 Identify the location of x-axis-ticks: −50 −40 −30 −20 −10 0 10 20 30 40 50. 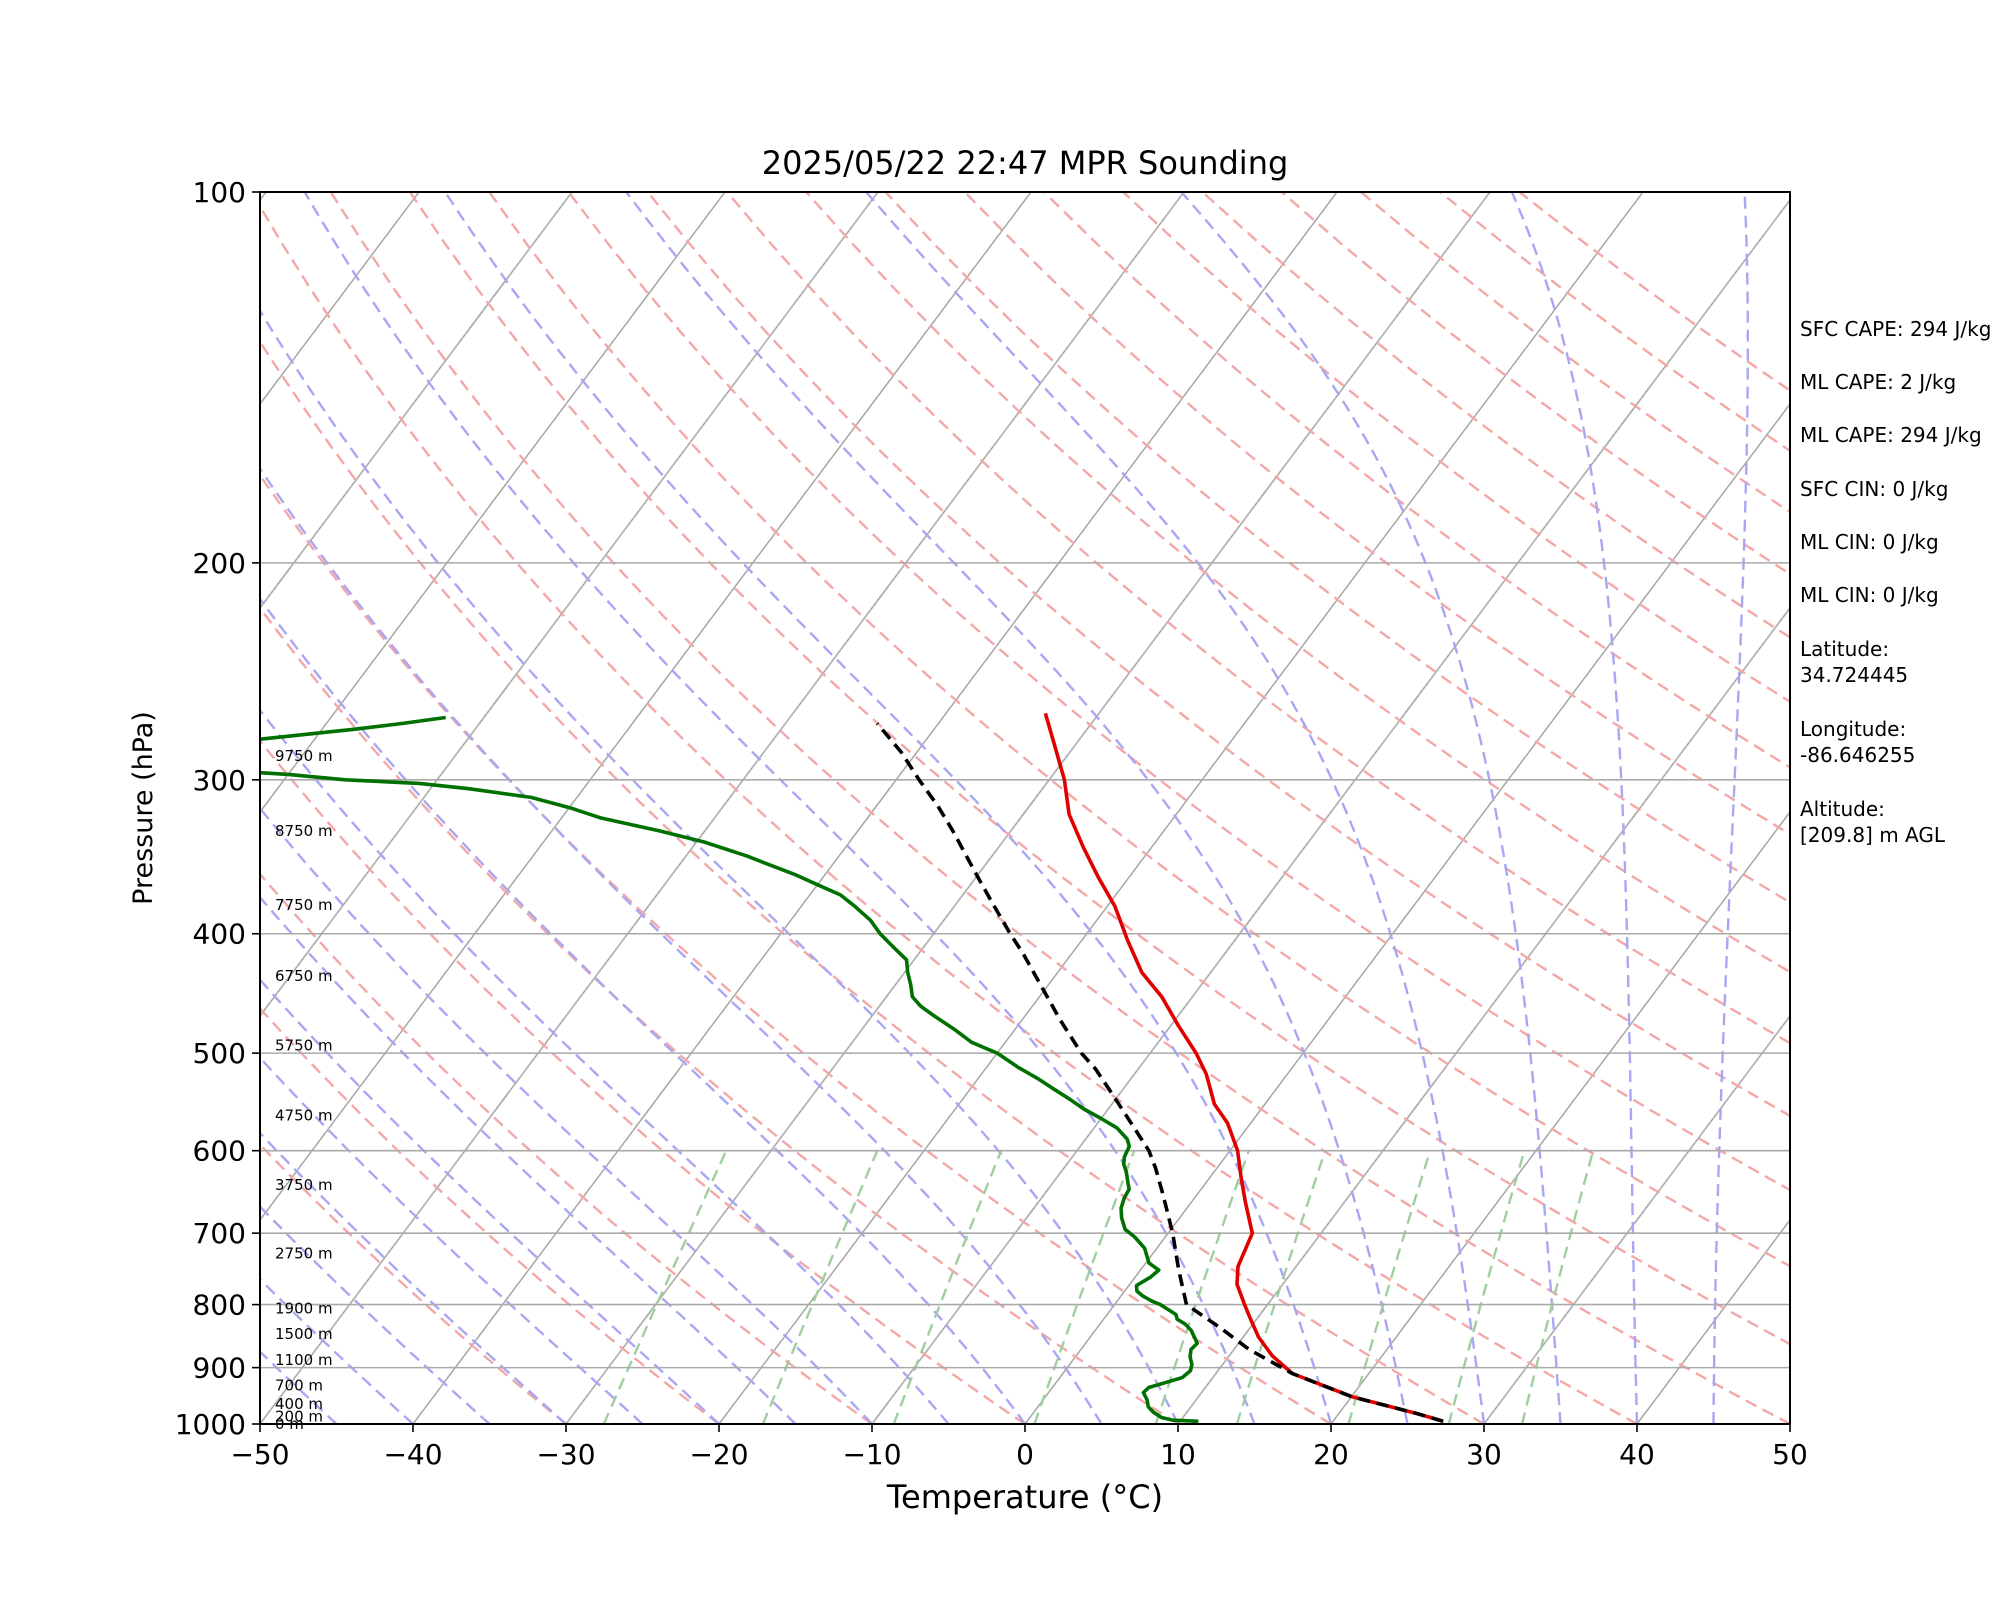
(1019, 1447).